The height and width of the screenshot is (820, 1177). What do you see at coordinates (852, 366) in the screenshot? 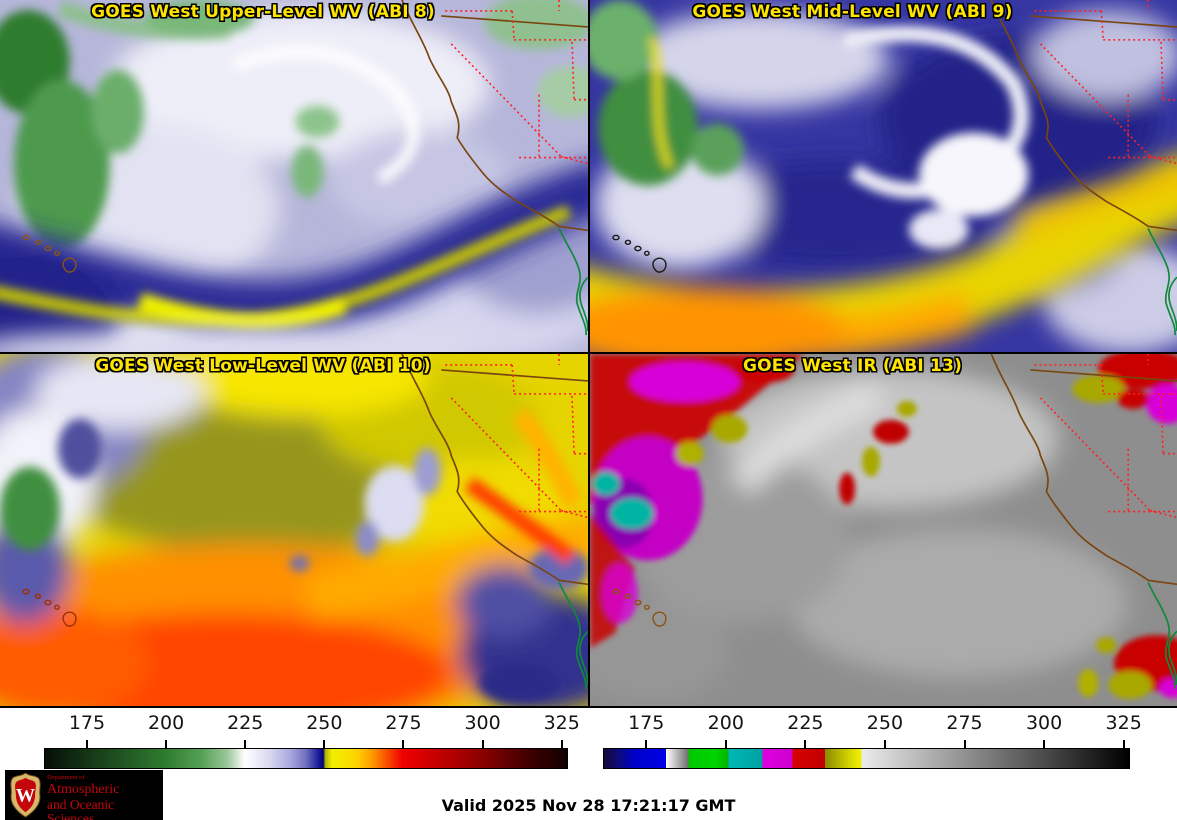
I see `panel-title-ir: GOES West IR (ABI 13)` at bounding box center [852, 366].